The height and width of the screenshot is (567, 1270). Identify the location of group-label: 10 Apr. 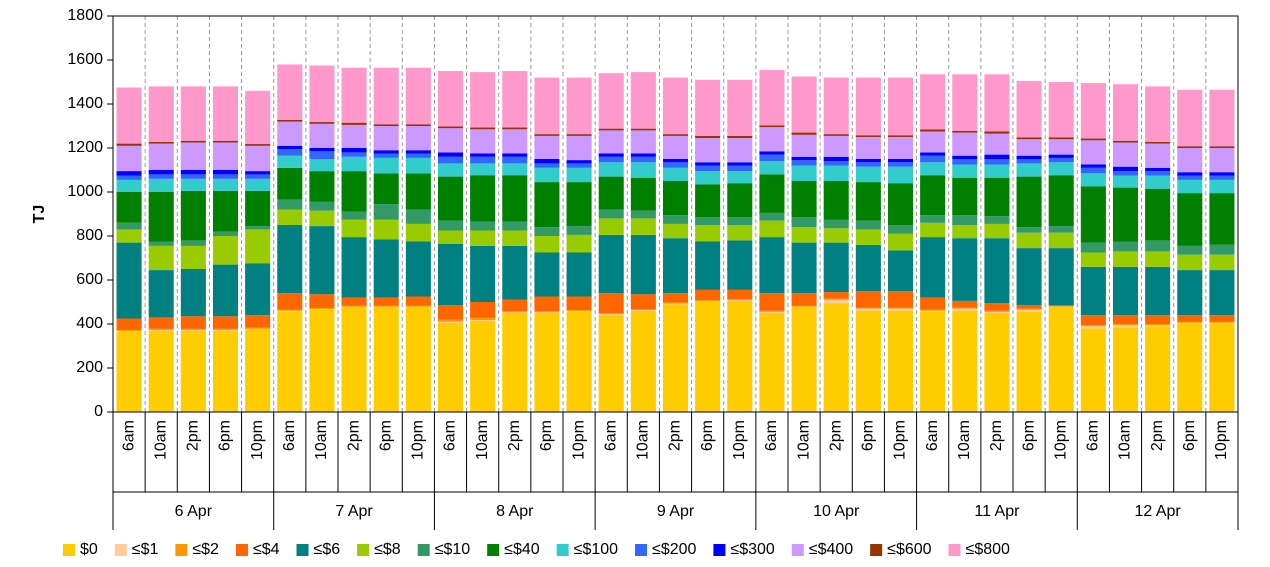
(836, 511).